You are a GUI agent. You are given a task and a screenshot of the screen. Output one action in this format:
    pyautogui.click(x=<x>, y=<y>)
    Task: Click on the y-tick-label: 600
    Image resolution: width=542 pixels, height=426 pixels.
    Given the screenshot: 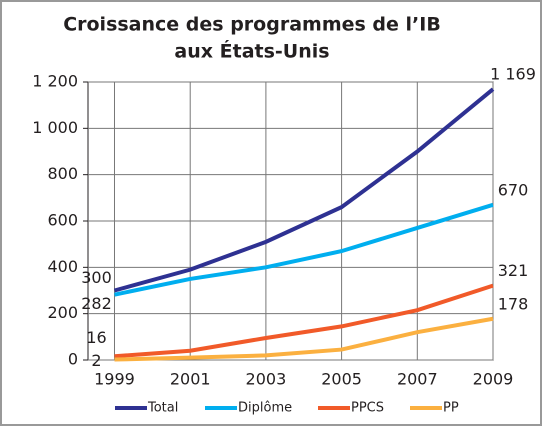 What is the action you would take?
    pyautogui.click(x=62, y=220)
    